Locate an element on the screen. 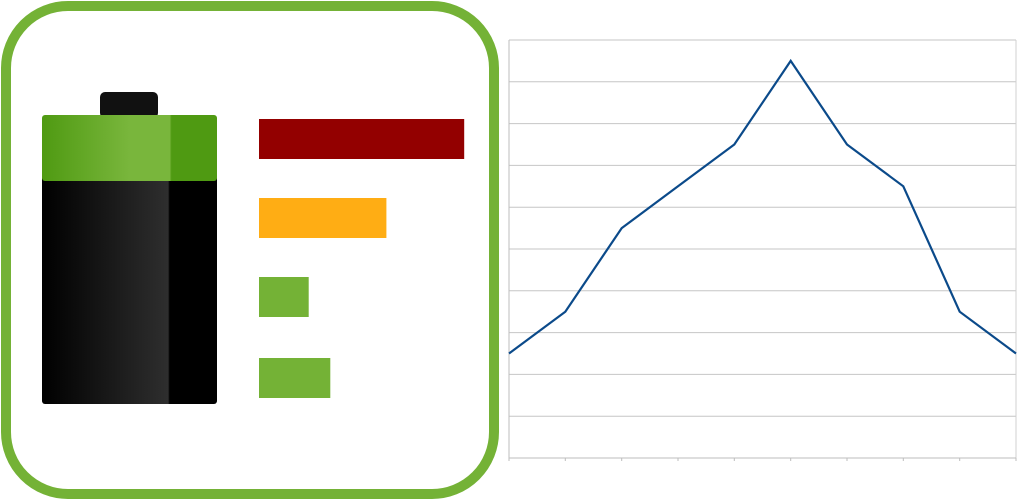 The height and width of the screenshot is (500, 1024). usage-bar-medium is located at coordinates (323, 218).